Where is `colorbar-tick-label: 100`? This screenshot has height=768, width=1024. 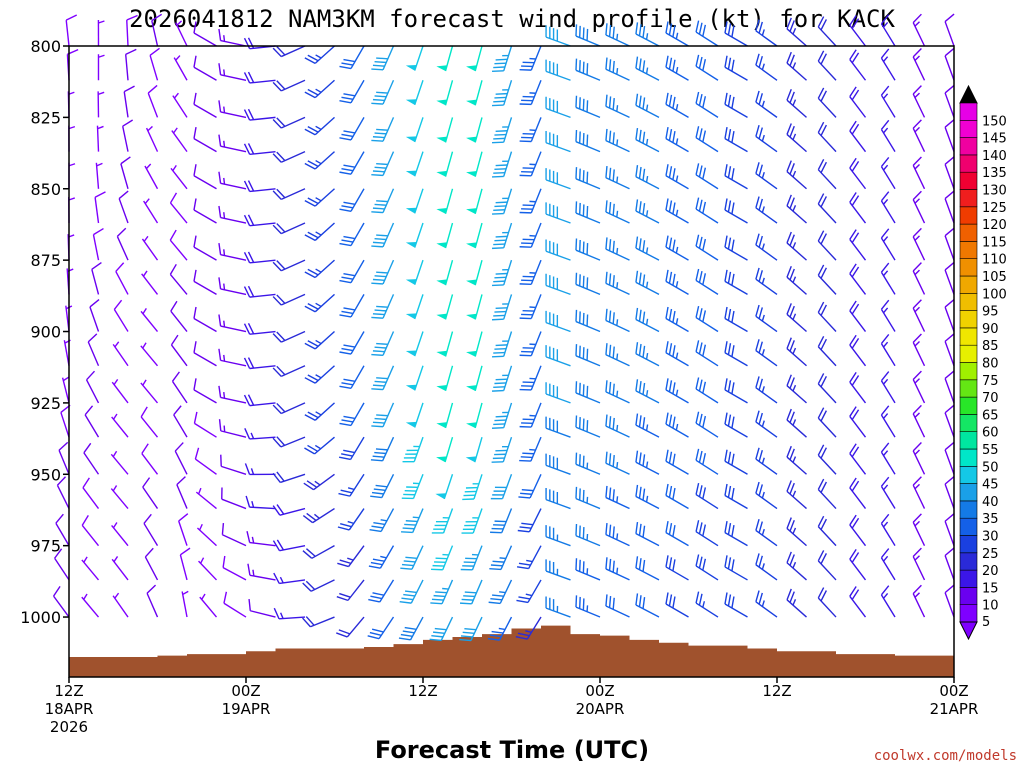 colorbar-tick-label: 100 is located at coordinates (994, 294).